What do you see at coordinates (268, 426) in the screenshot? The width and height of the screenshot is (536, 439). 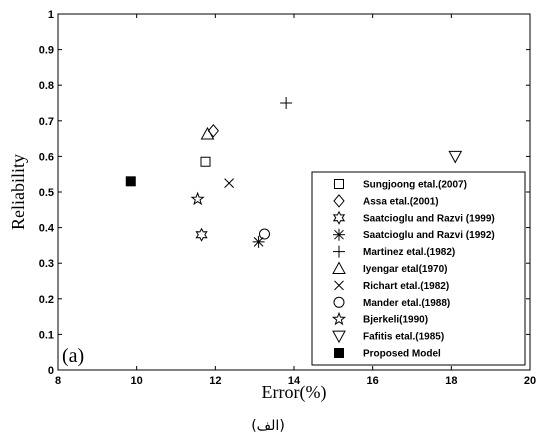 I see `figure-caption: (الف)` at bounding box center [268, 426].